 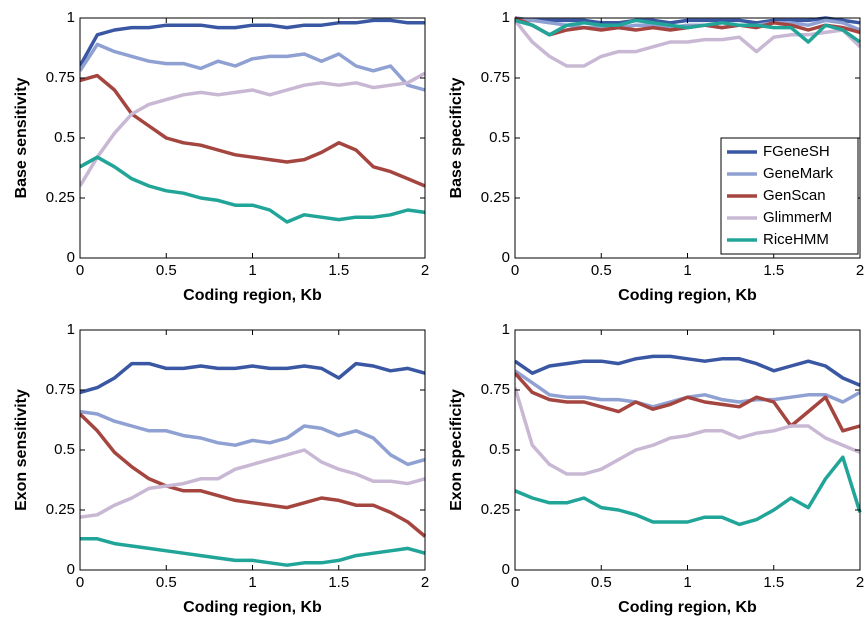 I want to click on legend-label: GeneMark, so click(x=798, y=173).